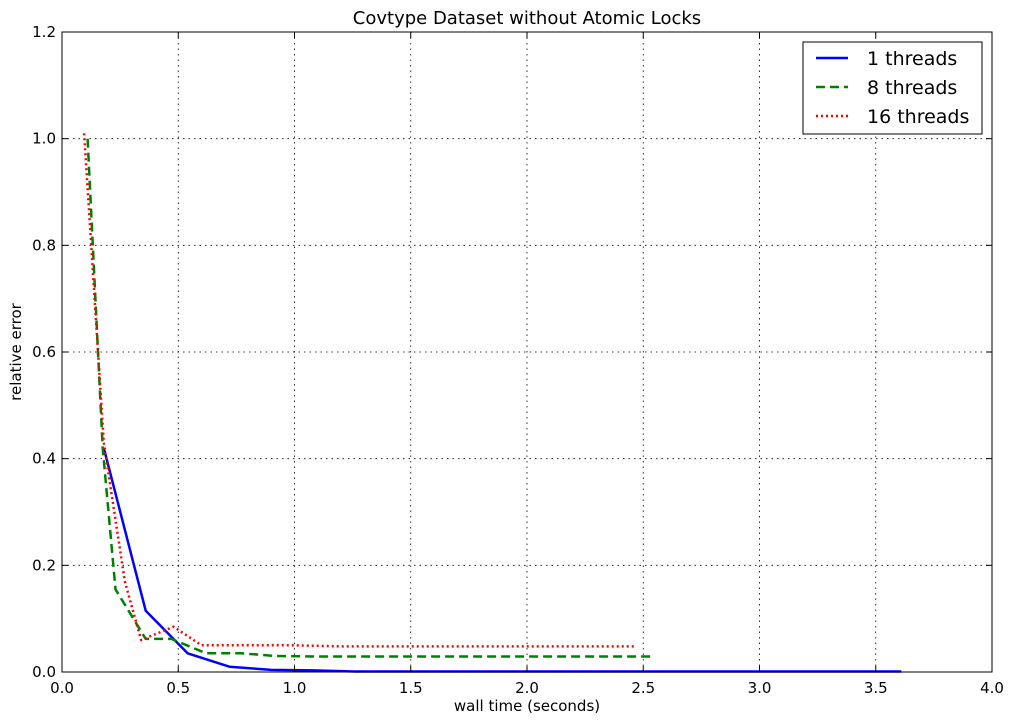 The image size is (1014, 724). What do you see at coordinates (62, 688) in the screenshot?
I see `x-tick-label: 0.0` at bounding box center [62, 688].